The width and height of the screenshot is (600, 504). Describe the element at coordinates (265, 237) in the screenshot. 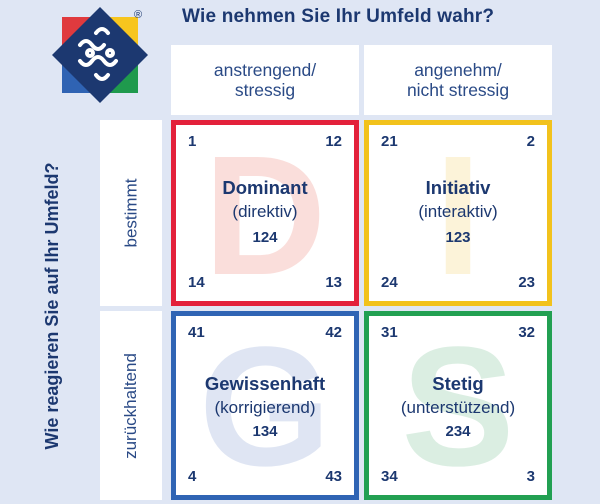

I see `quadrant-code: 124` at that location.